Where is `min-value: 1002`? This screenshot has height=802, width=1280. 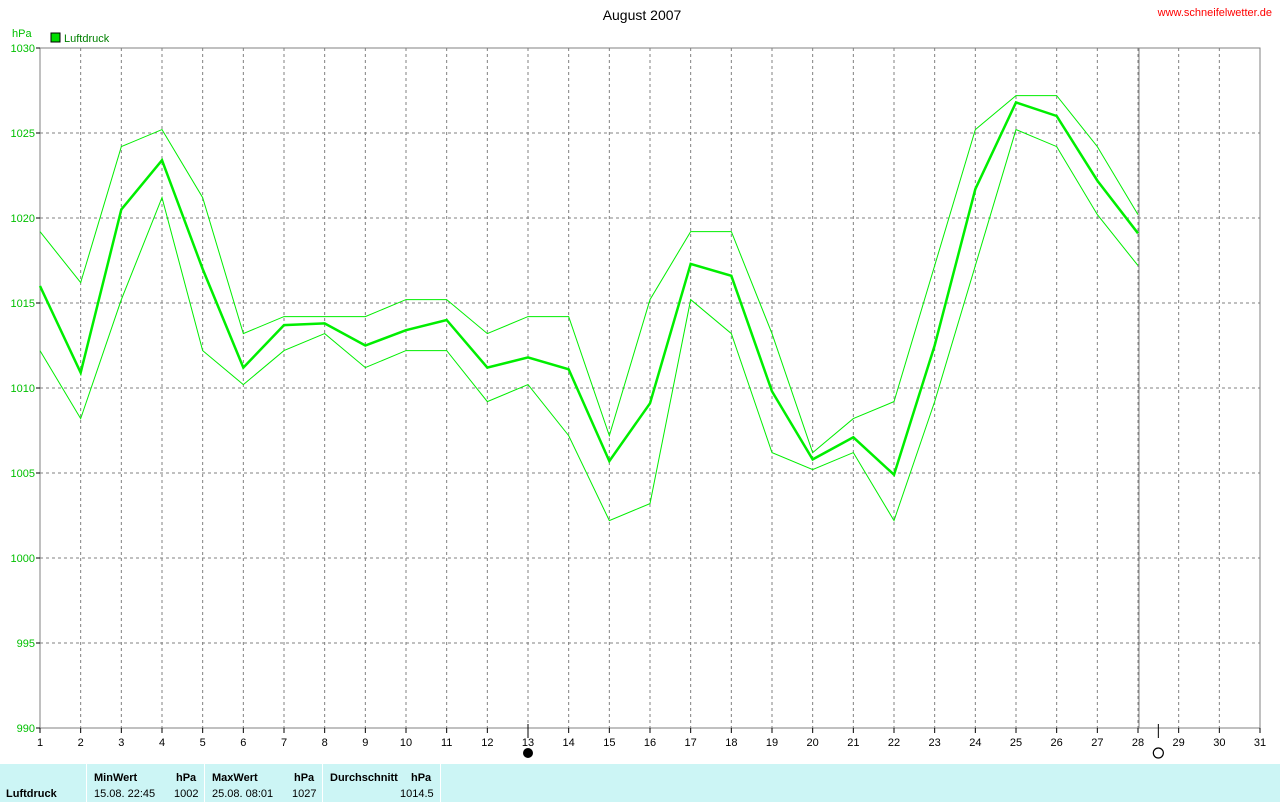
min-value: 1002 is located at coordinates (186, 794).